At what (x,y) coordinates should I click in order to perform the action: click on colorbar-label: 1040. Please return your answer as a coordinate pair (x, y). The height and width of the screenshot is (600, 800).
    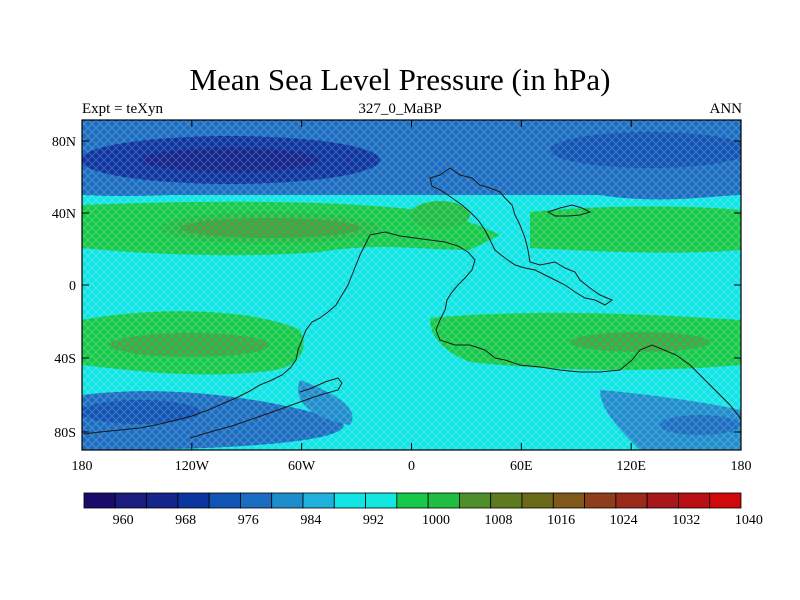
    Looking at the image, I should click on (749, 520).